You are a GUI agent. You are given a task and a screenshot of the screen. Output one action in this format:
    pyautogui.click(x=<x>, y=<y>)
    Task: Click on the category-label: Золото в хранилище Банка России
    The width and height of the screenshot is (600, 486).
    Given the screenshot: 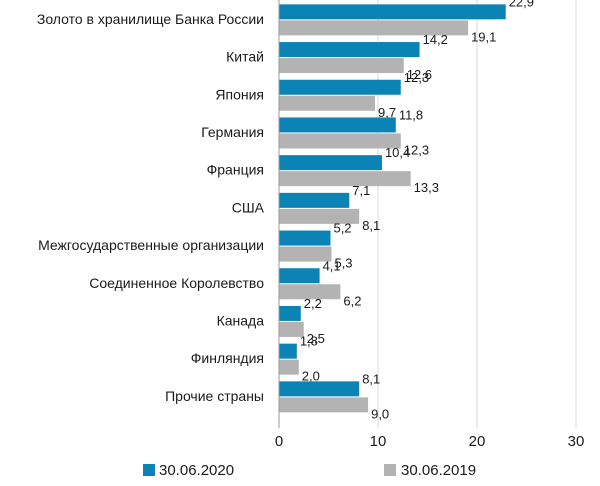 What is the action you would take?
    pyautogui.click(x=150, y=19)
    